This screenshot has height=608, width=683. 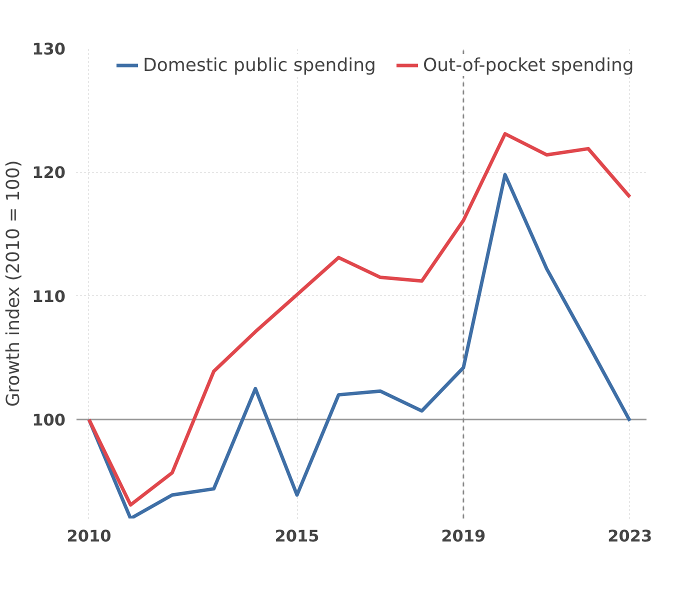 What do you see at coordinates (630, 536) in the screenshot?
I see `x-tick-label: 2023` at bounding box center [630, 536].